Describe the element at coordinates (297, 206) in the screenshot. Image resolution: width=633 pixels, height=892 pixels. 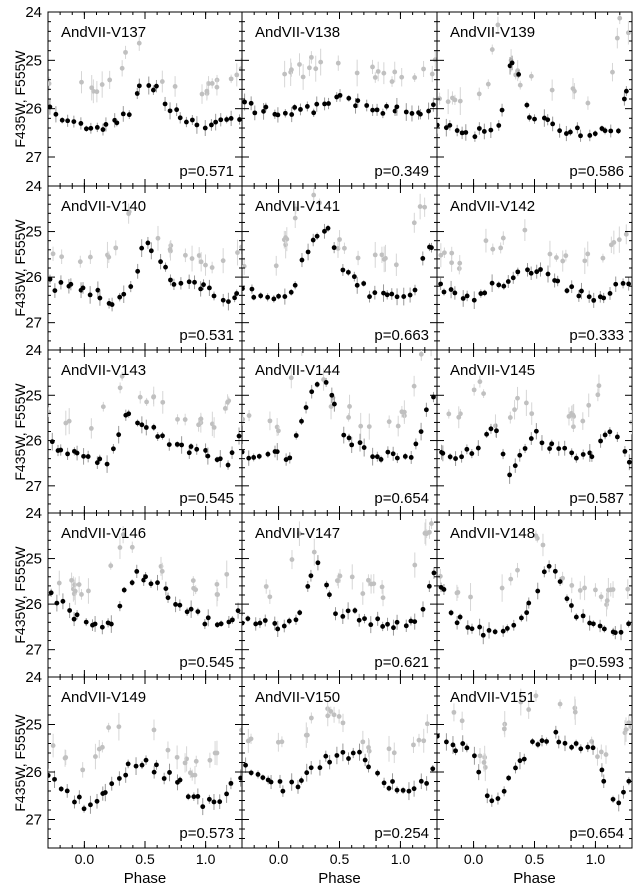
I see `panel-title: AndVII-V141` at that location.